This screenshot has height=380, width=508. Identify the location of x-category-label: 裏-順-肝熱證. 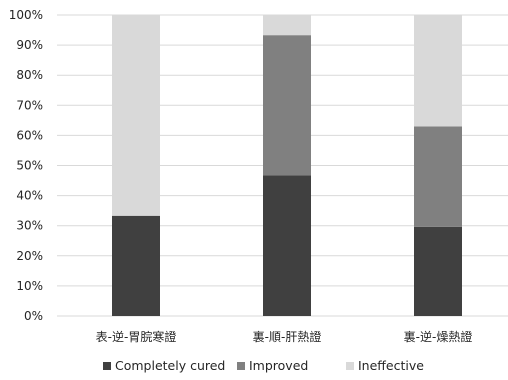
(287, 336).